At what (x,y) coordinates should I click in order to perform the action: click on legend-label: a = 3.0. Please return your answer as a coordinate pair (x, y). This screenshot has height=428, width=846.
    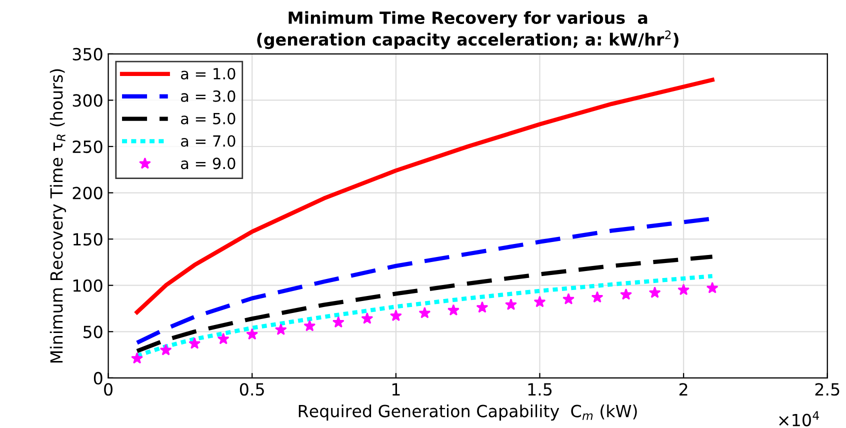
    Looking at the image, I should click on (208, 96).